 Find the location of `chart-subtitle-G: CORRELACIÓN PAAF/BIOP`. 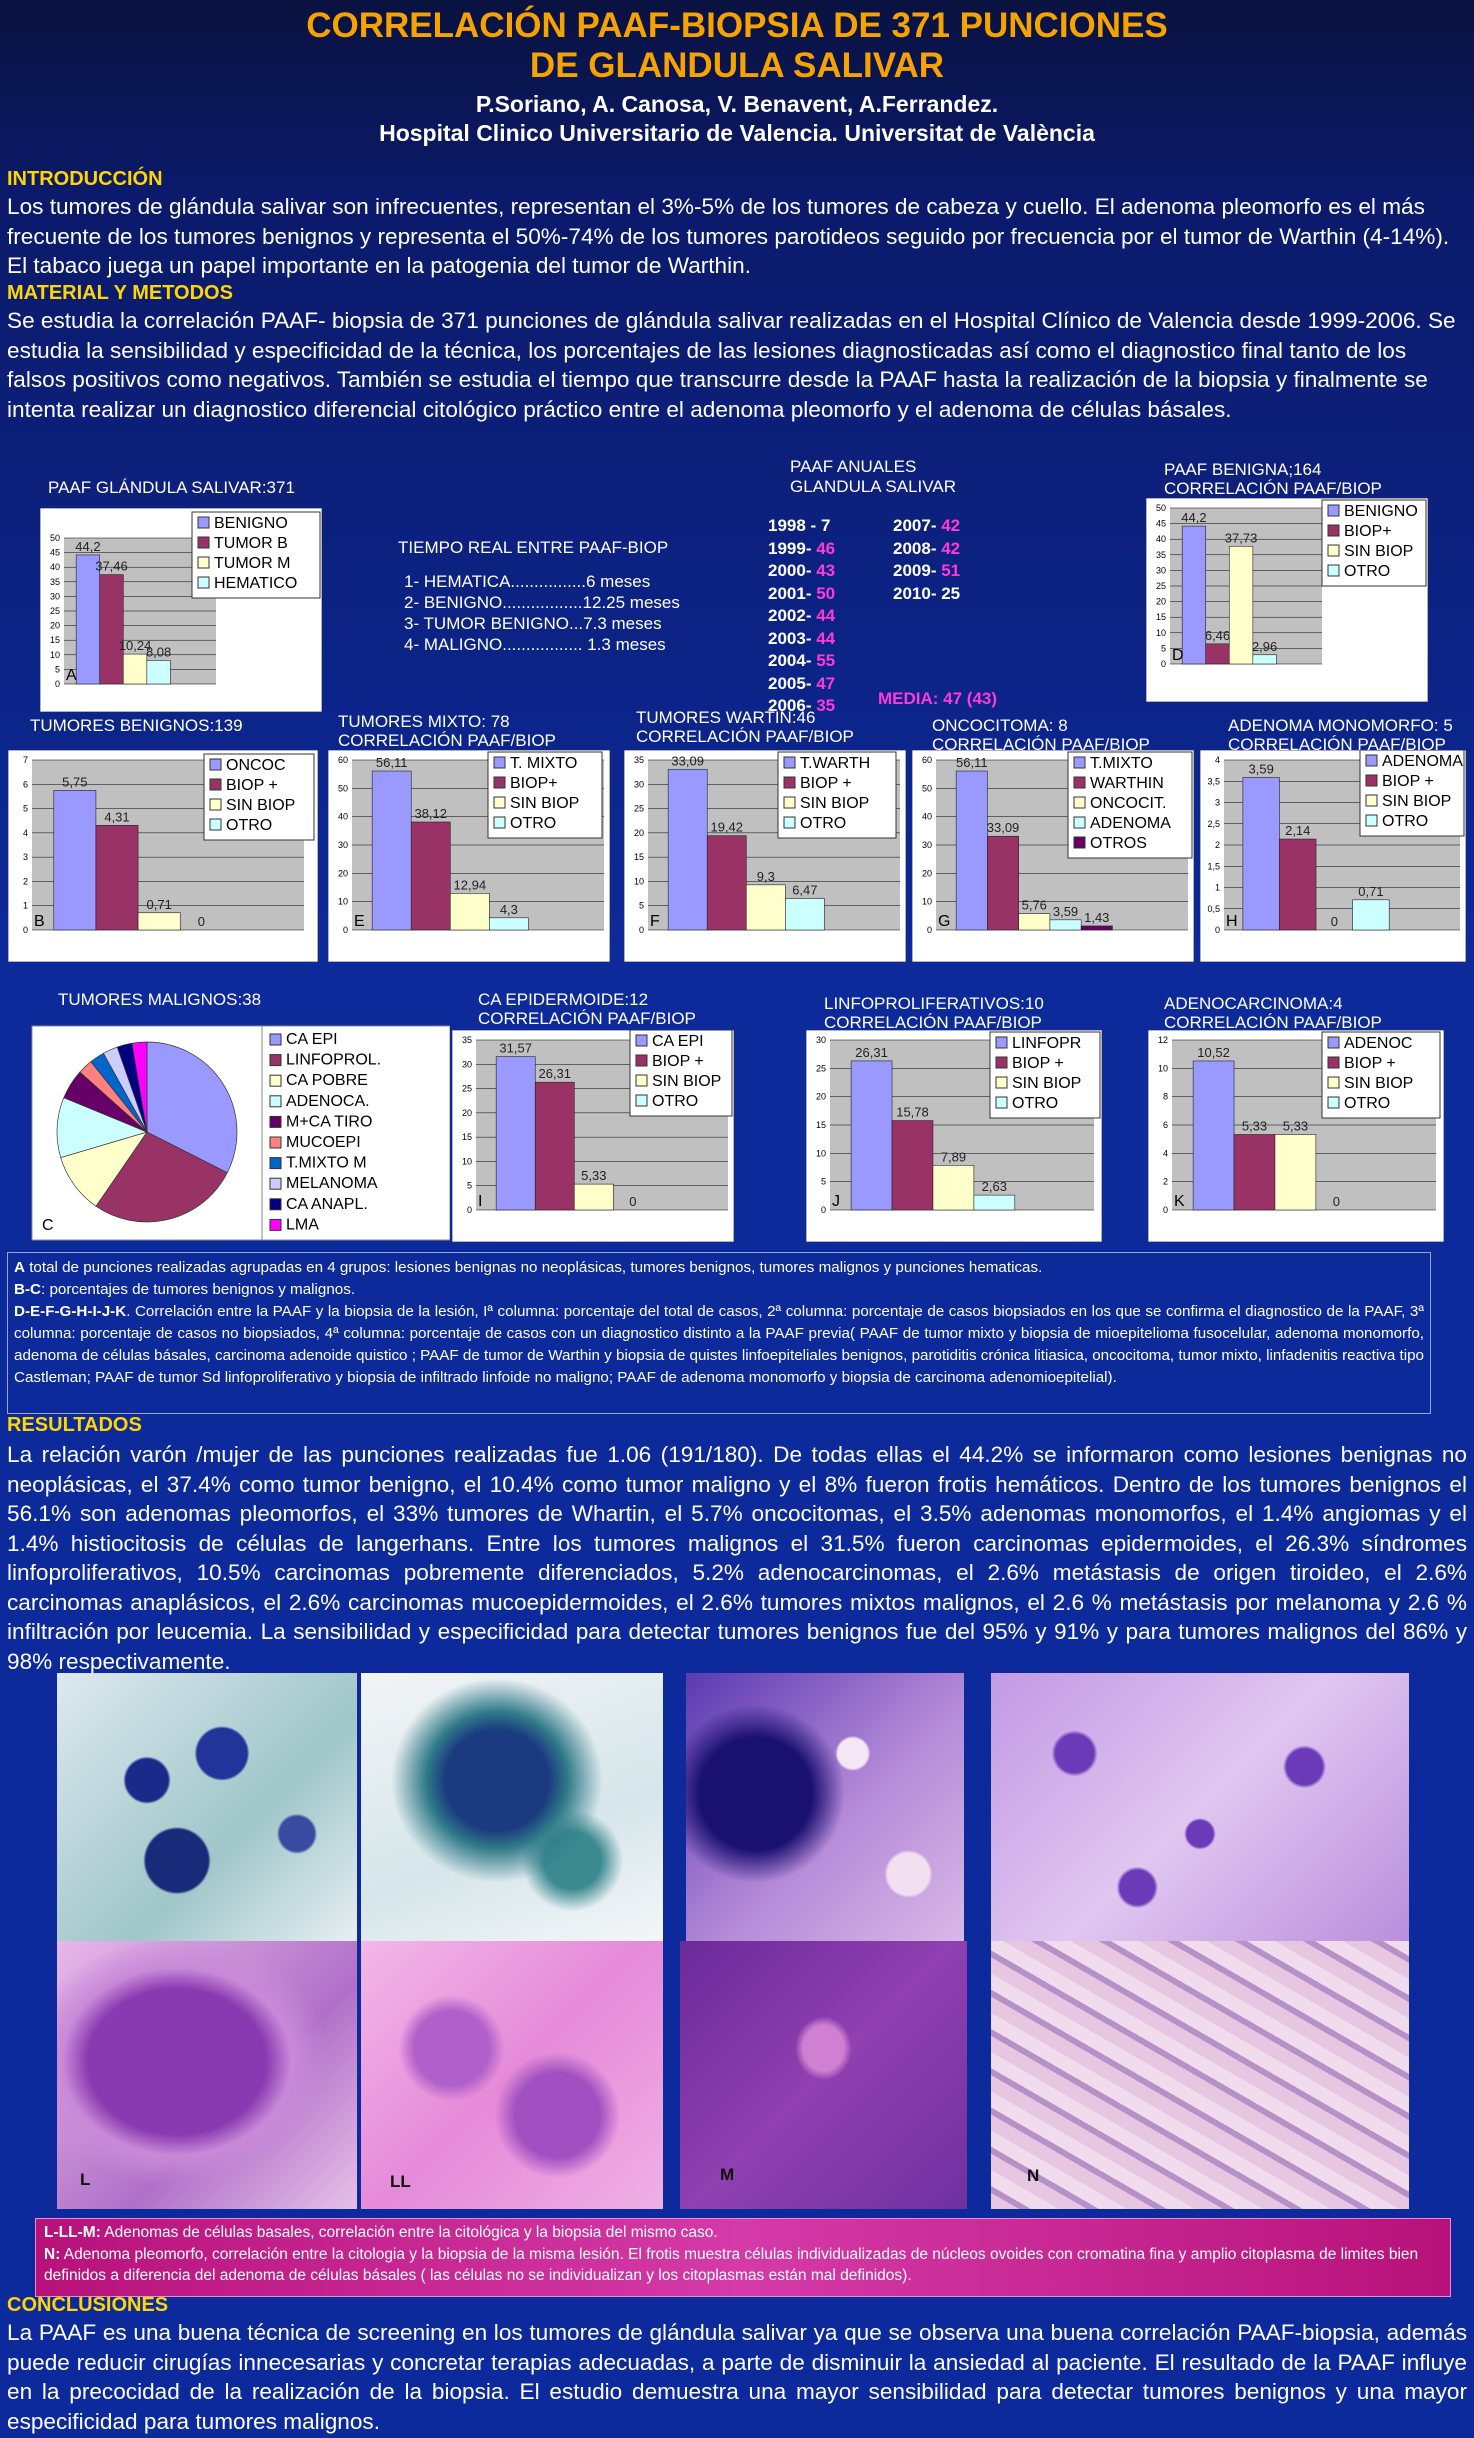

chart-subtitle-G: CORRELACIÓN PAAF/BIOP is located at coordinates (1041, 744).